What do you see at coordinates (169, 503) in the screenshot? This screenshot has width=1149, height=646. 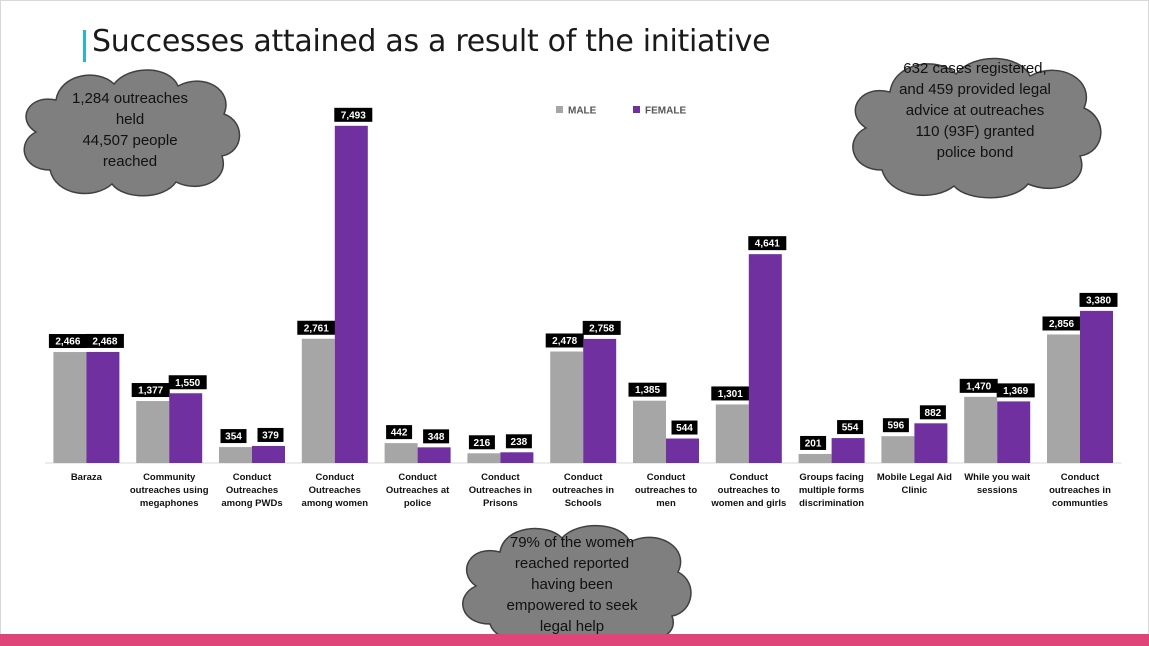 I see `category-label-line: megaphones` at bounding box center [169, 503].